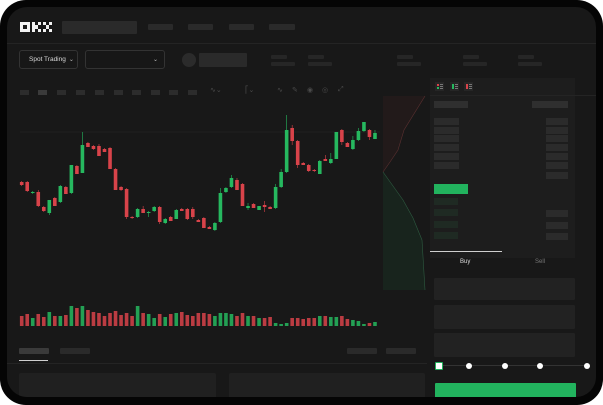  Describe the element at coordinates (42, 92) in the screenshot. I see `interval-button-active` at that location.